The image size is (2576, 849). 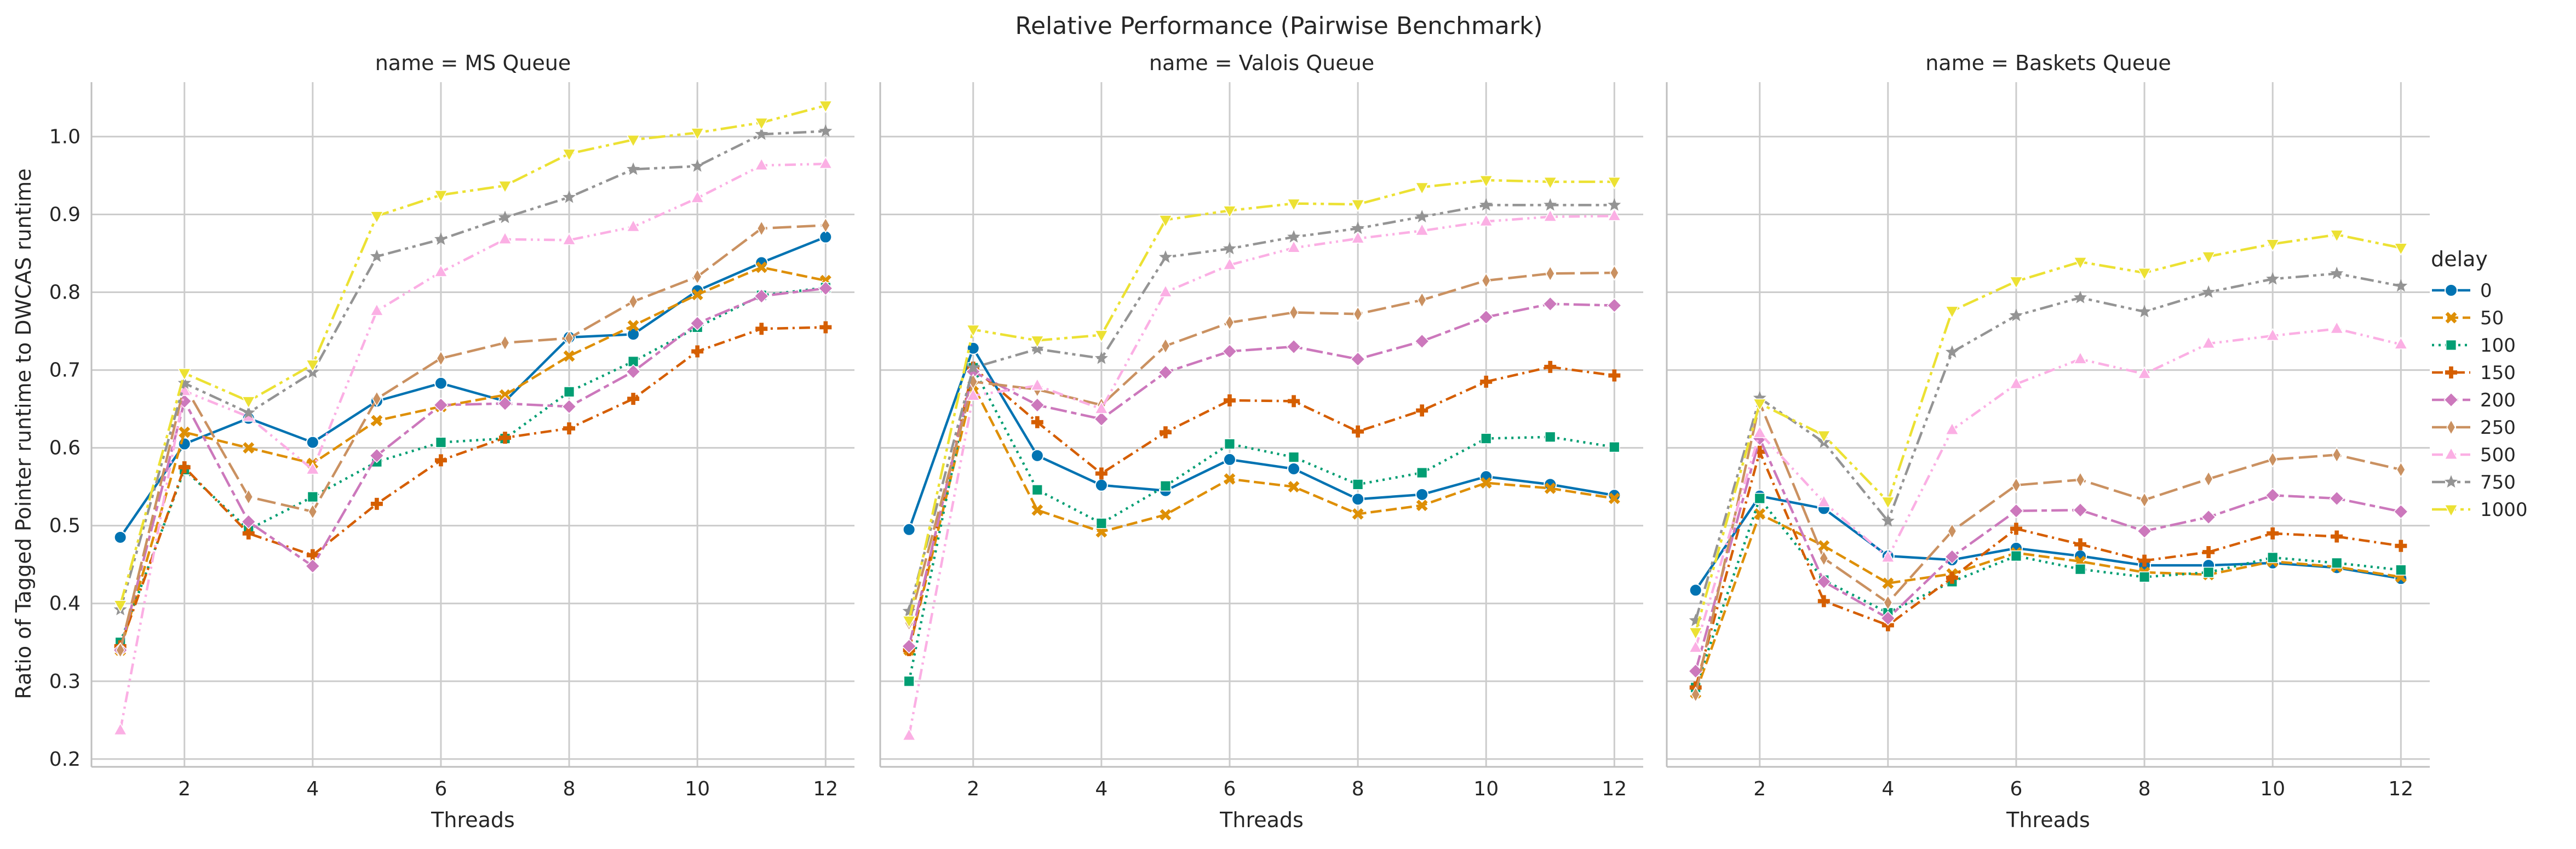 I want to click on legend-entry: 50, so click(x=2468, y=318).